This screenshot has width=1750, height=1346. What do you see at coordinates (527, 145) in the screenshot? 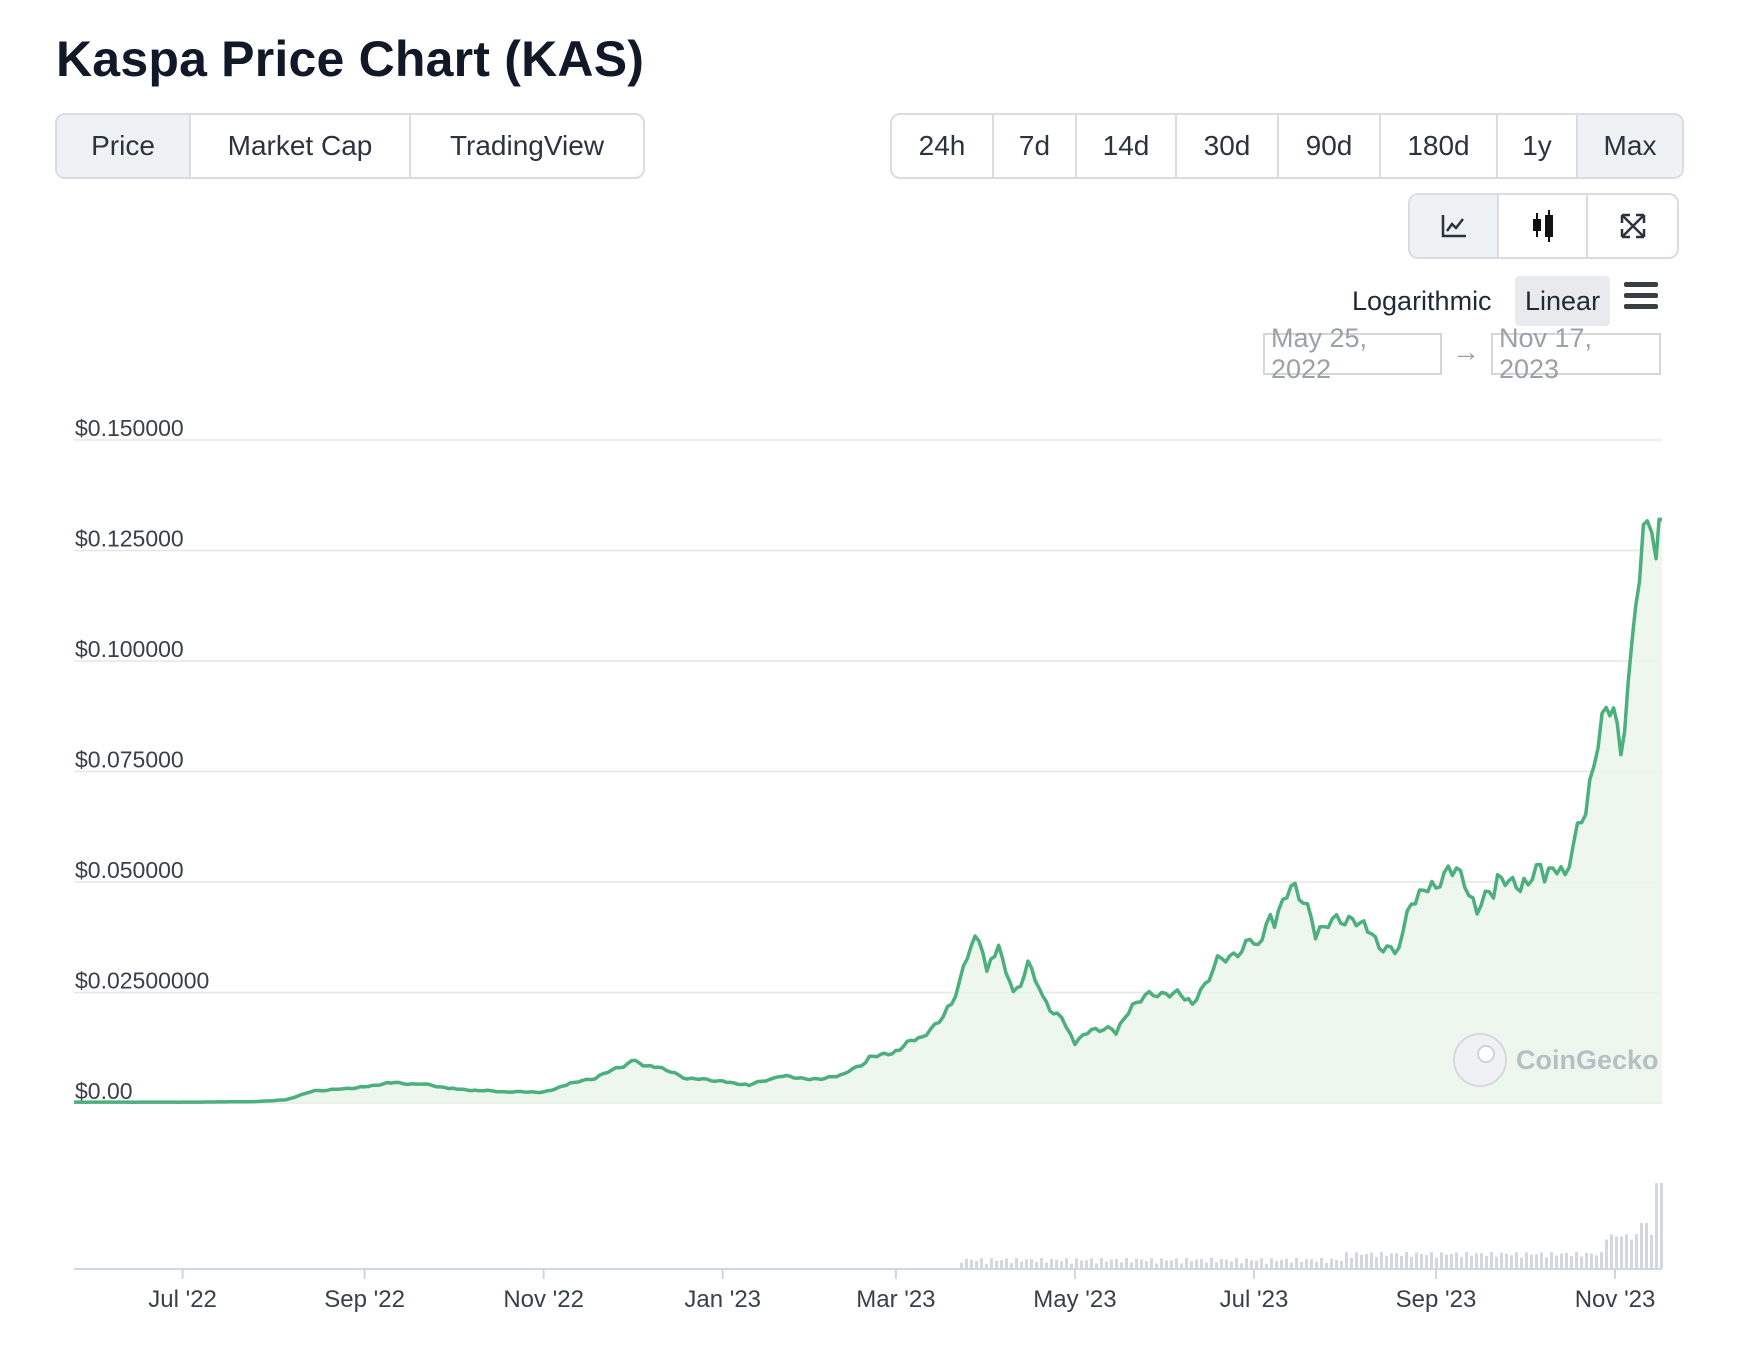
I see `tab-tradingview: TradingView` at bounding box center [527, 145].